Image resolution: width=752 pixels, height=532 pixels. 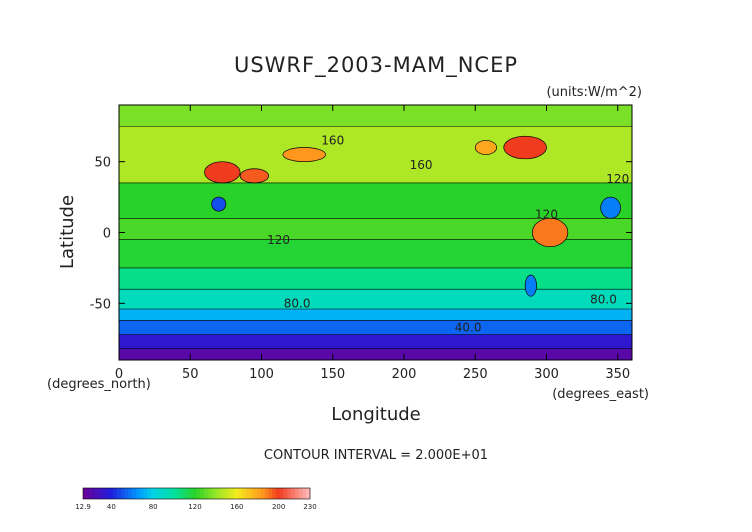 What do you see at coordinates (468, 328) in the screenshot?
I see `contour-label-7: 40.0` at bounding box center [468, 328].